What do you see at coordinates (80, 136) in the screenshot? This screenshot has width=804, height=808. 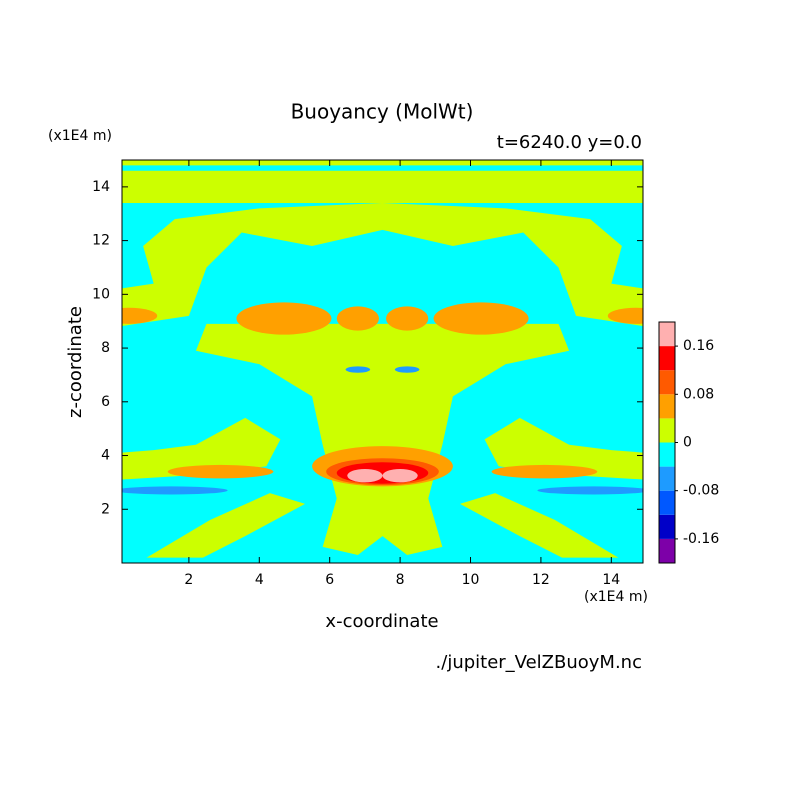 I see `y-unit: (x1E4 m)` at bounding box center [80, 136].